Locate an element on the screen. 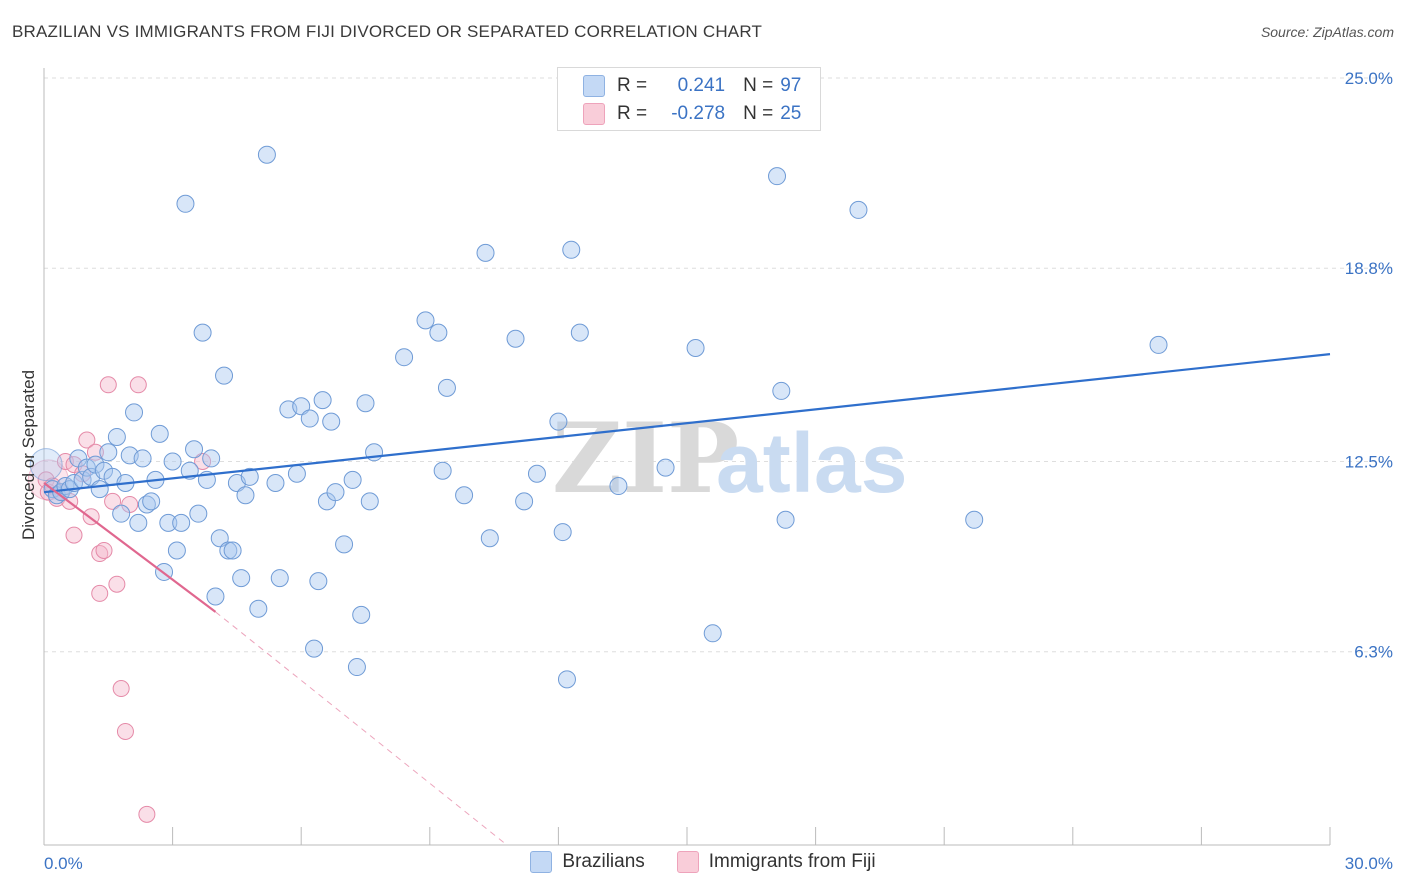 This screenshot has height=892, width=1406. trend-line-fiji-extension is located at coordinates (361, 728).